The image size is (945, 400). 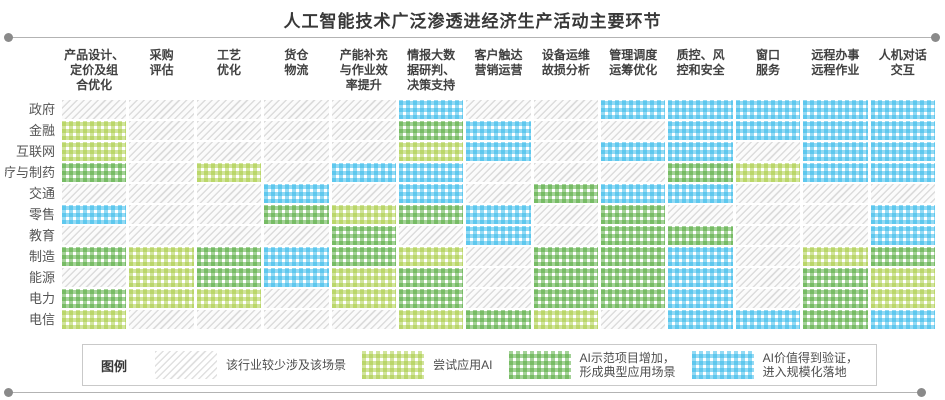 I want to click on legend-item: 尝试应用AI, so click(x=427, y=365).